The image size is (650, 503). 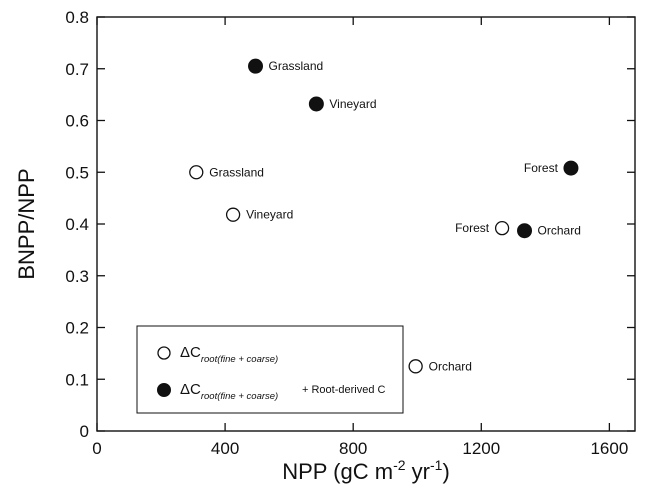 What do you see at coordinates (77, 328) in the screenshot?
I see `y-tick-label: 0.2` at bounding box center [77, 328].